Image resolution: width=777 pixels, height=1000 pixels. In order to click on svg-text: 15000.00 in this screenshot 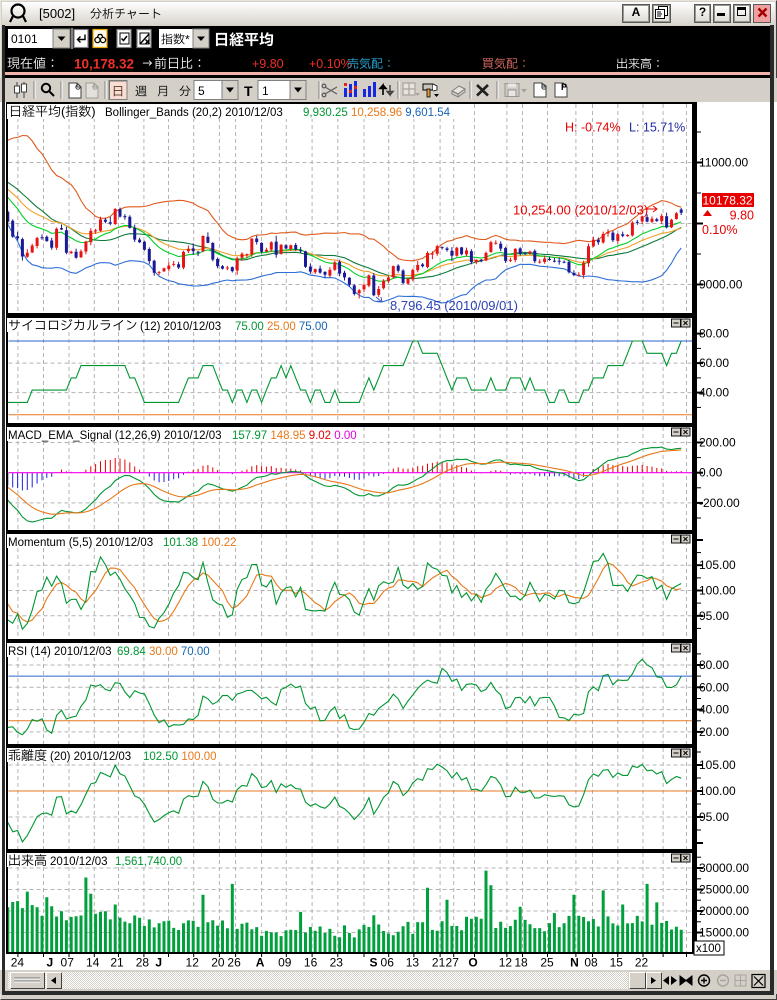, I will do `click(724, 933)`.